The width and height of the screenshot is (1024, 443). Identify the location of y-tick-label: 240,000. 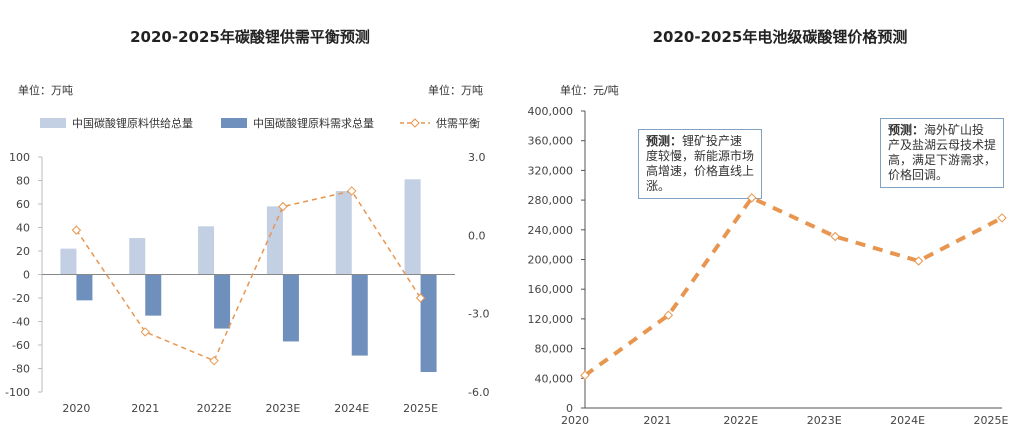
(551, 230).